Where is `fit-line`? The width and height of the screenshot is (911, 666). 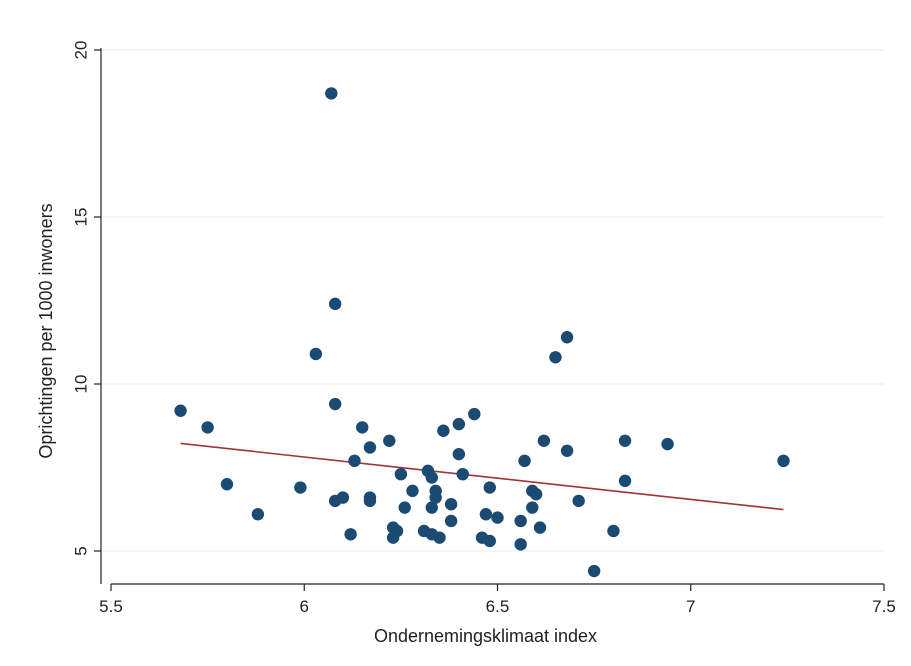 fit-line is located at coordinates (482, 476).